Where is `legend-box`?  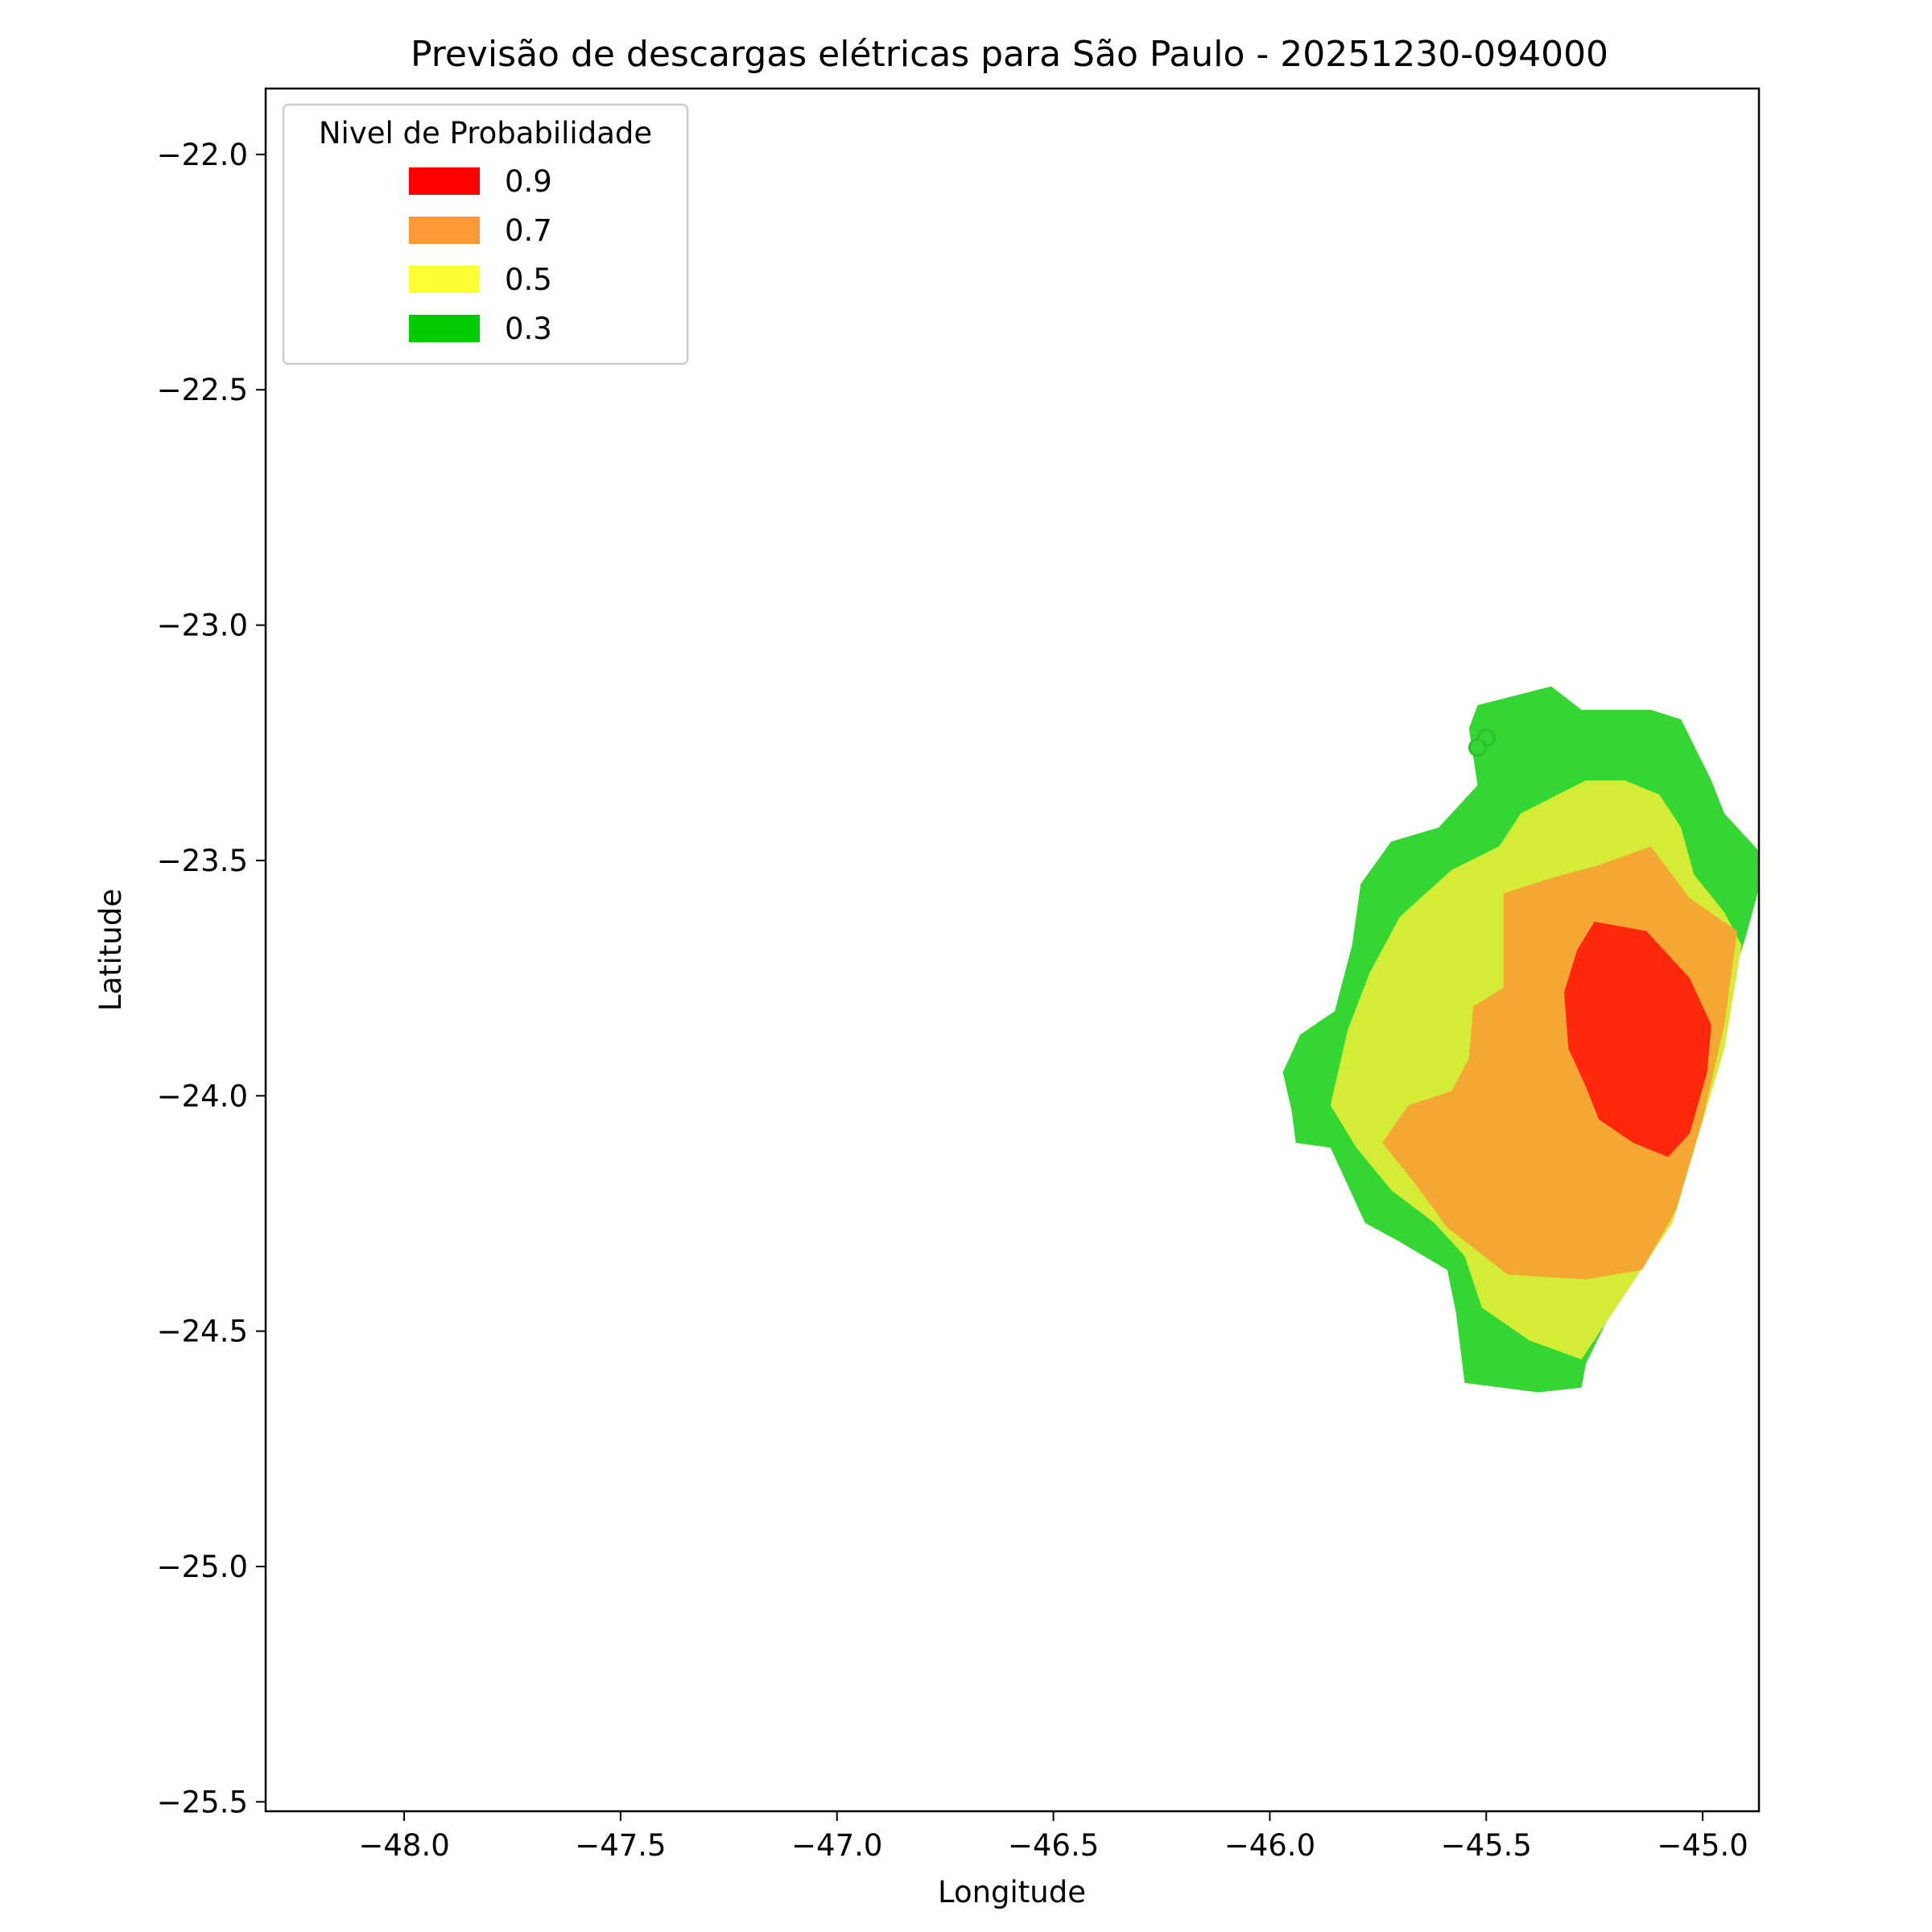
legend-box is located at coordinates (485, 234).